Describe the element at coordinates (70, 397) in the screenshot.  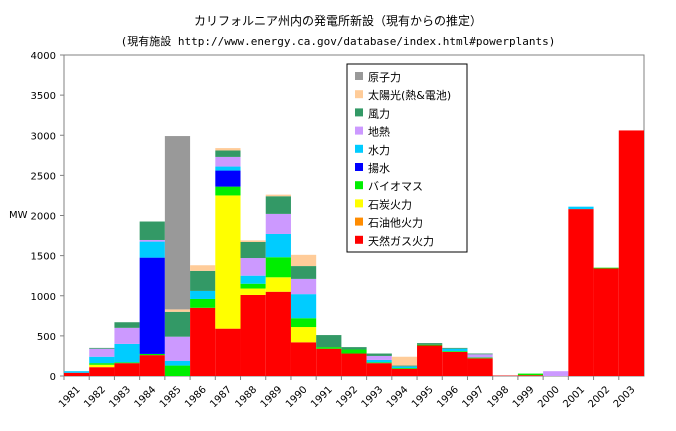
I see `x-tick-label: 1981` at that location.